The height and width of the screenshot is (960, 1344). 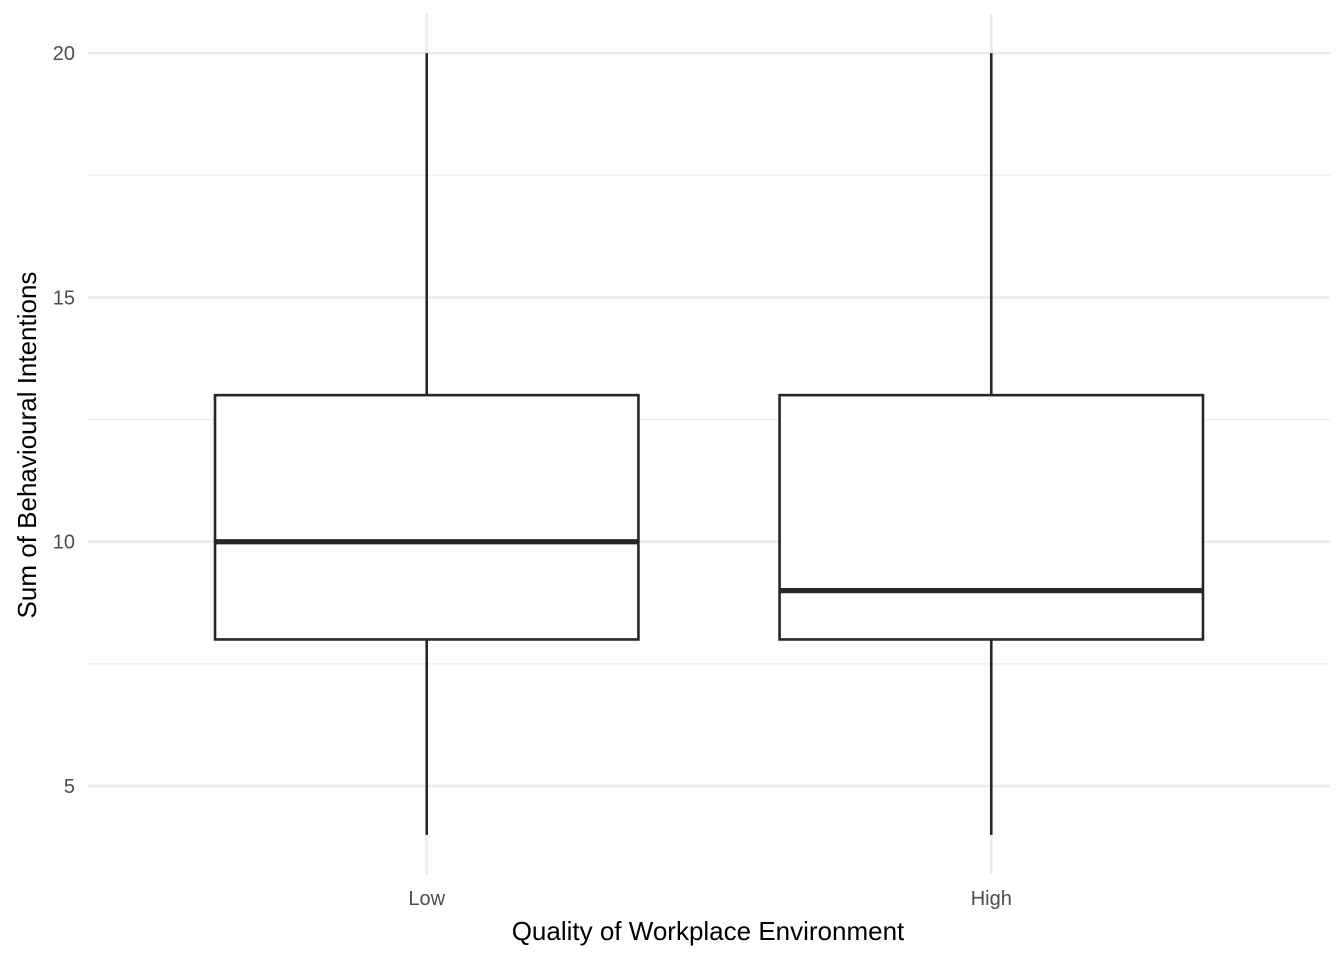 What do you see at coordinates (426, 899) in the screenshot?
I see `x-tick-label: Low` at bounding box center [426, 899].